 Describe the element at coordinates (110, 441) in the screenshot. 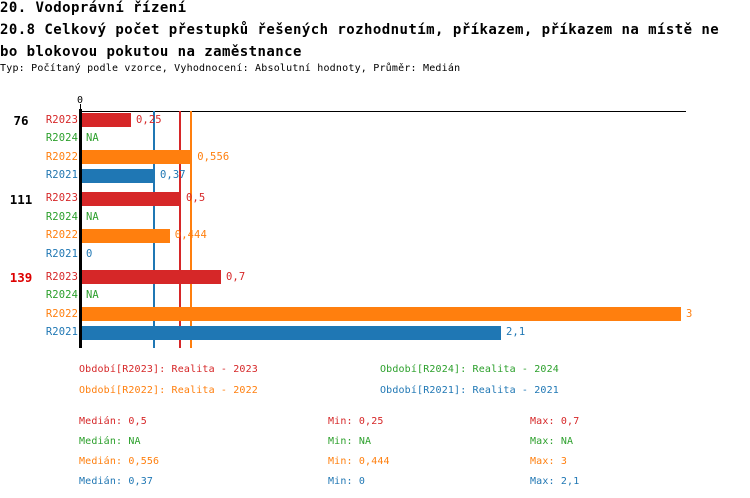

I see `stat-median-r2024: Medián: NA` at that location.